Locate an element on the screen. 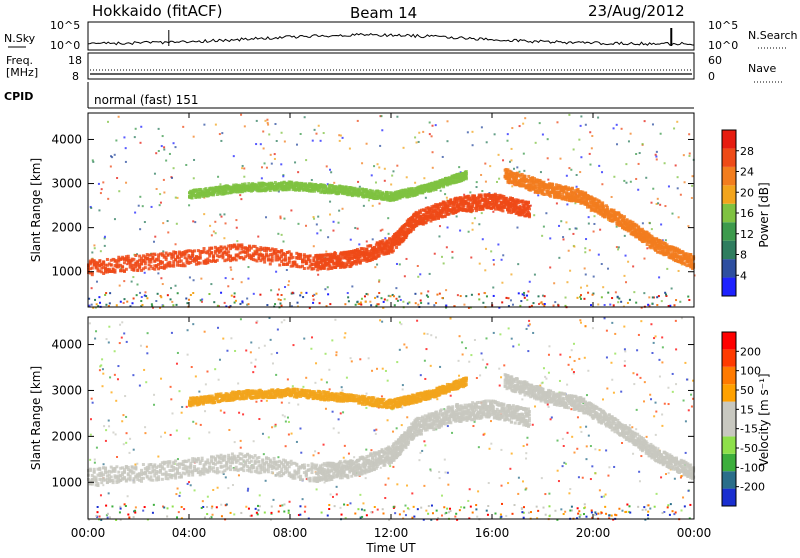 This screenshot has width=800, height=558. colorbar-tick-label: 20 is located at coordinates (747, 192).